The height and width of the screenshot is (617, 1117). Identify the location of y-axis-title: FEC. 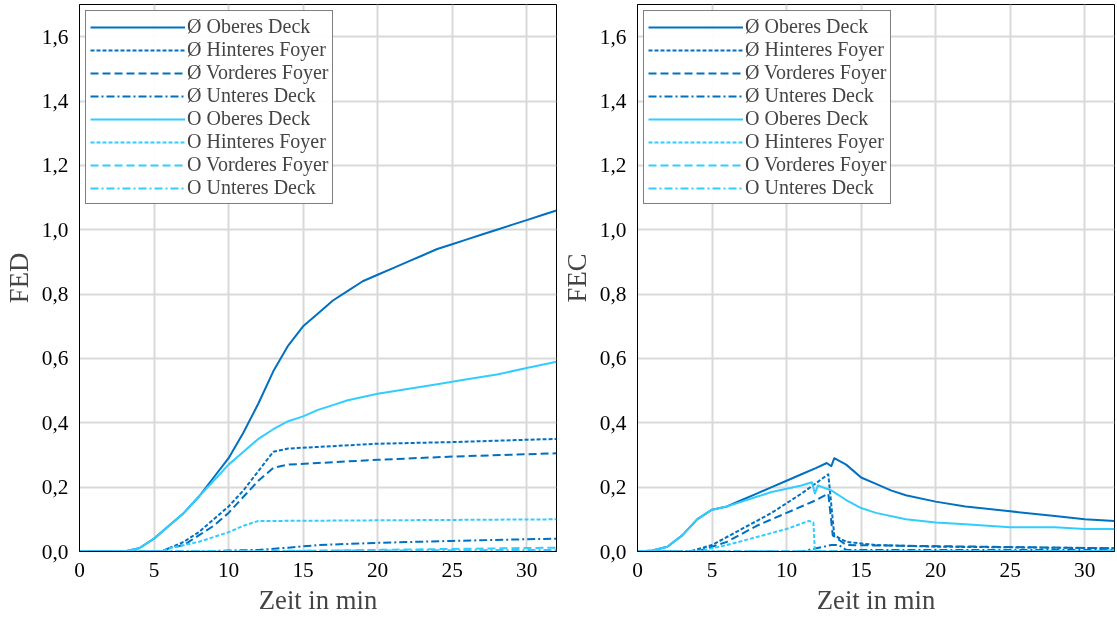
(576, 278).